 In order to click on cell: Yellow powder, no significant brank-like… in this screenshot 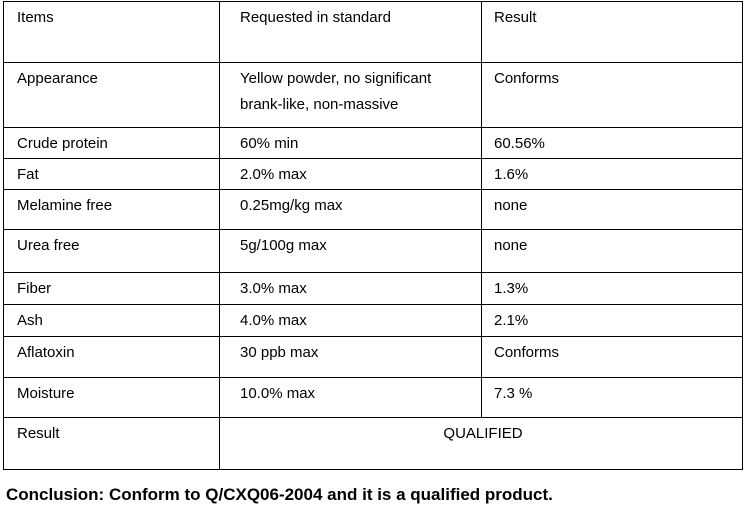, I will do `click(350, 95)`.